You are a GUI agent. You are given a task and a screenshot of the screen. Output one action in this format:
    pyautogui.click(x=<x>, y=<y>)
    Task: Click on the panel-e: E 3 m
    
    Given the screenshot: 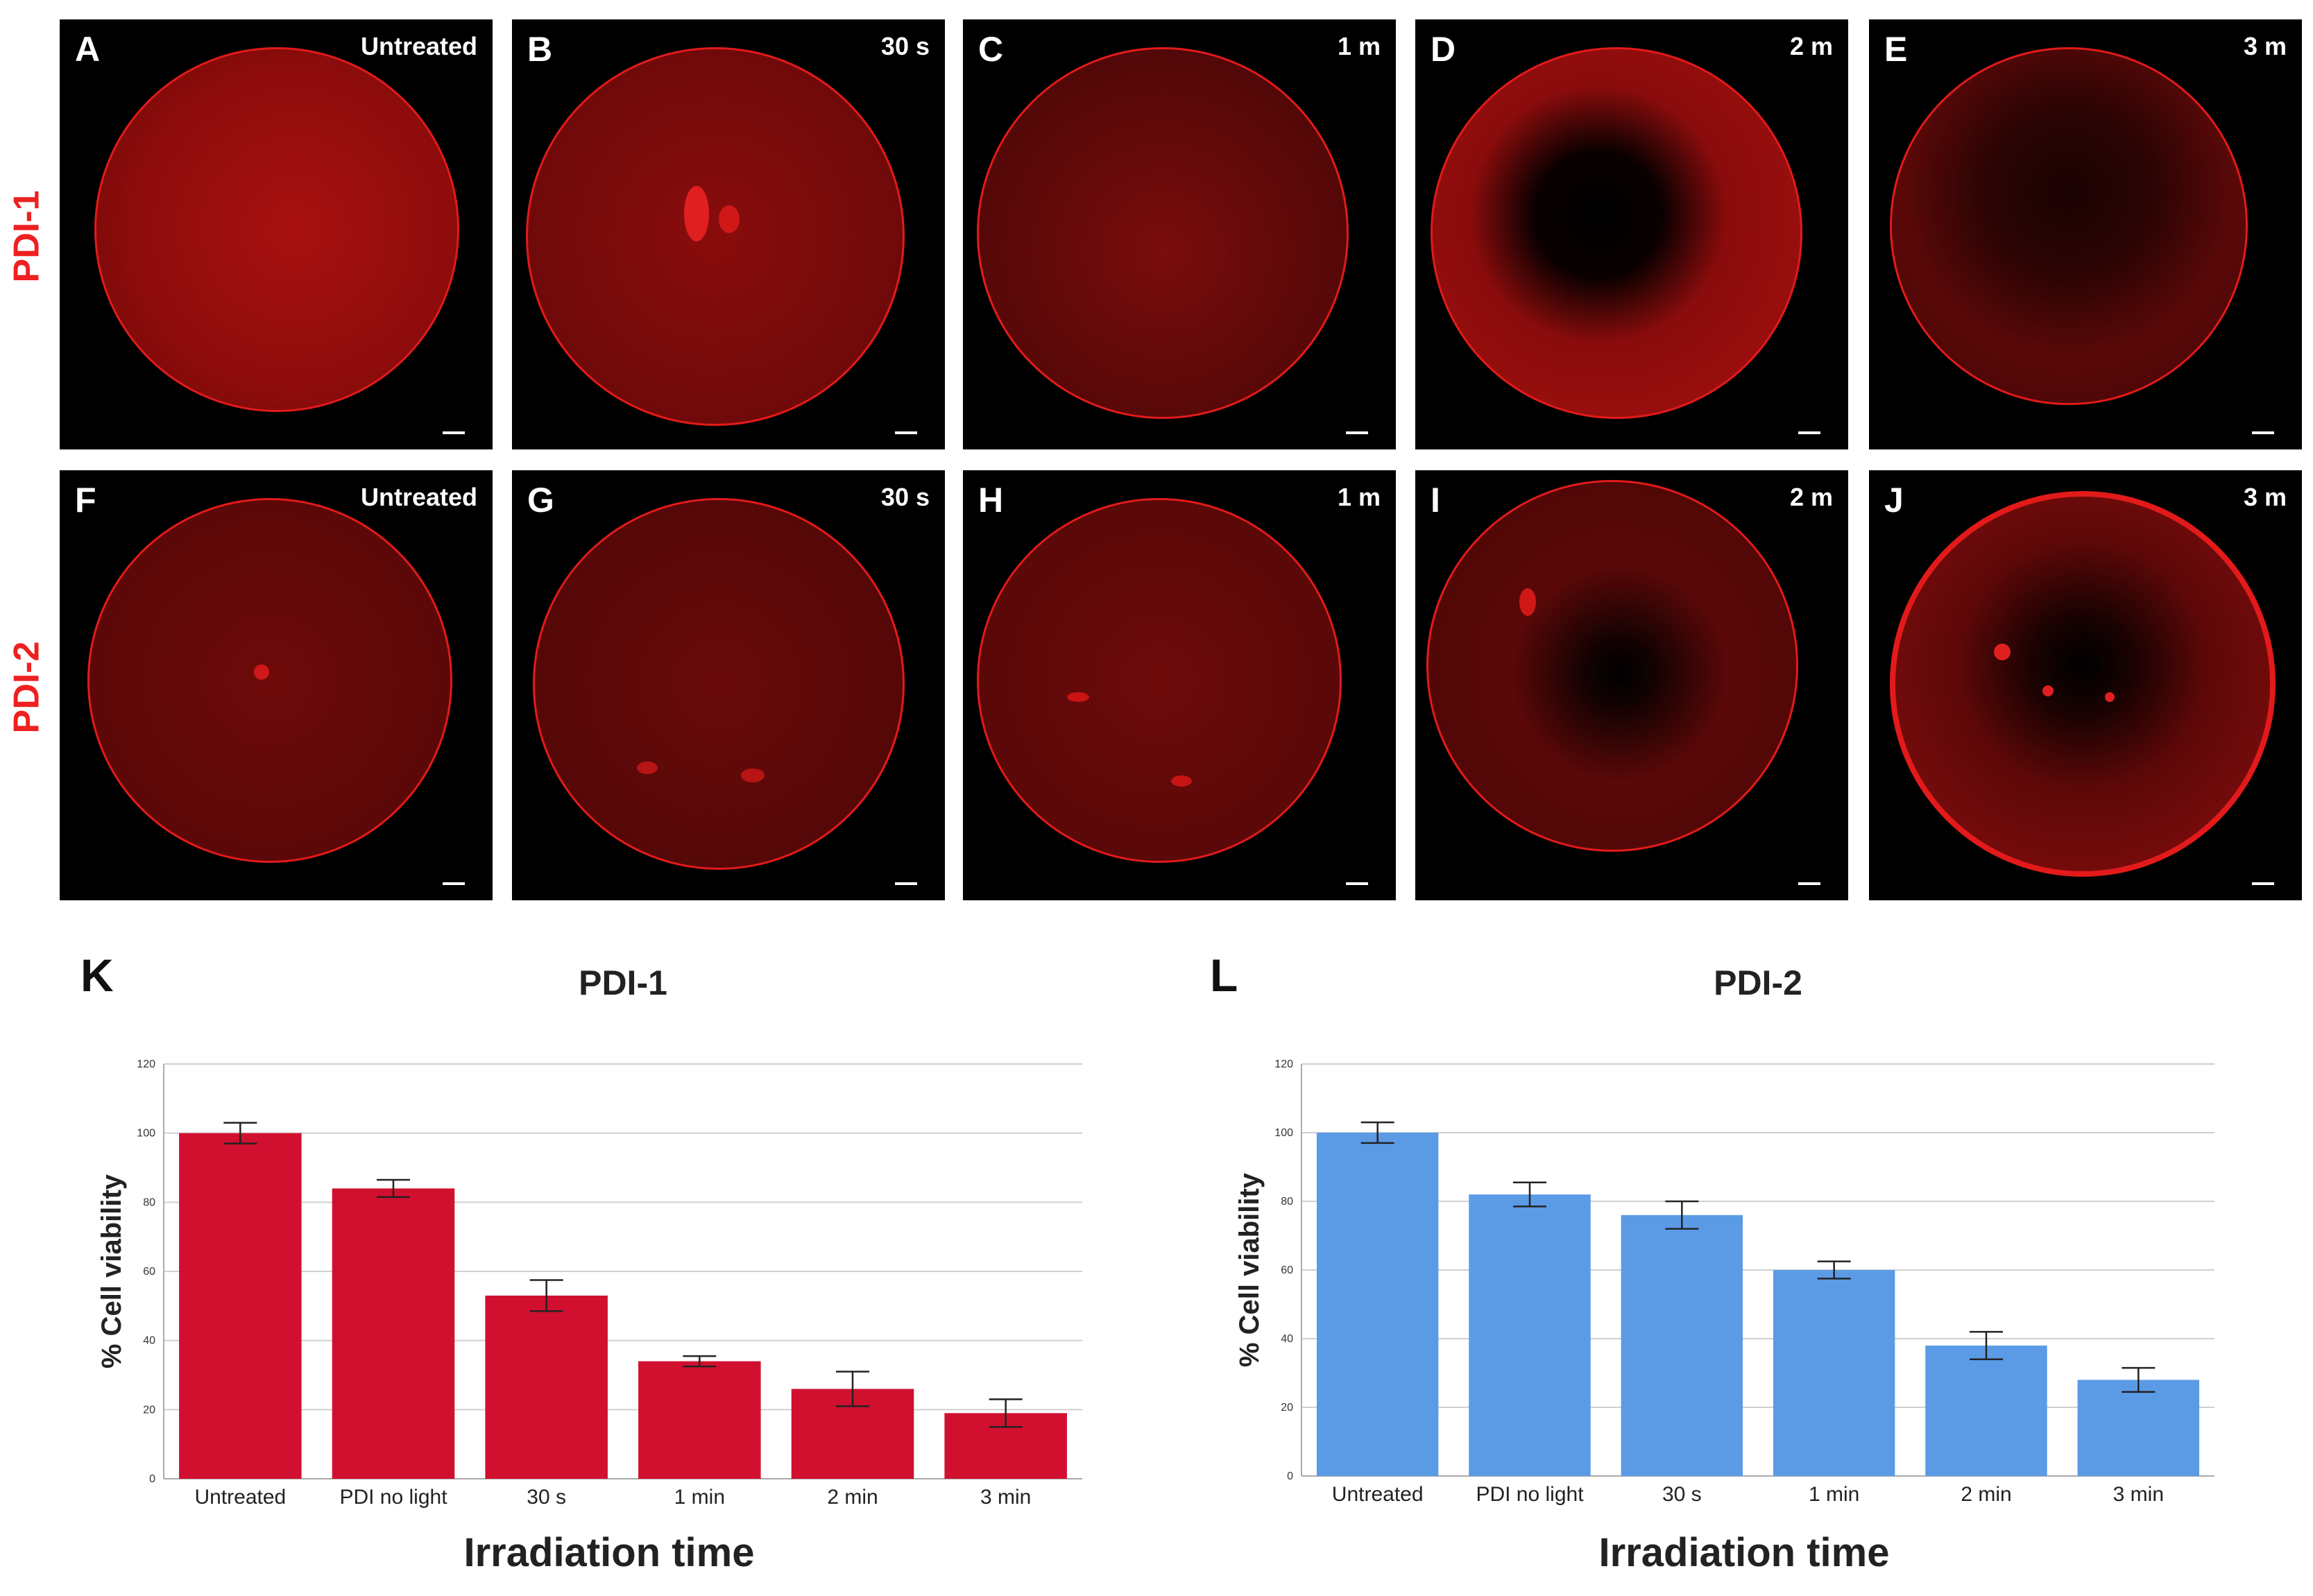 What is the action you would take?
    pyautogui.click(x=2085, y=234)
    